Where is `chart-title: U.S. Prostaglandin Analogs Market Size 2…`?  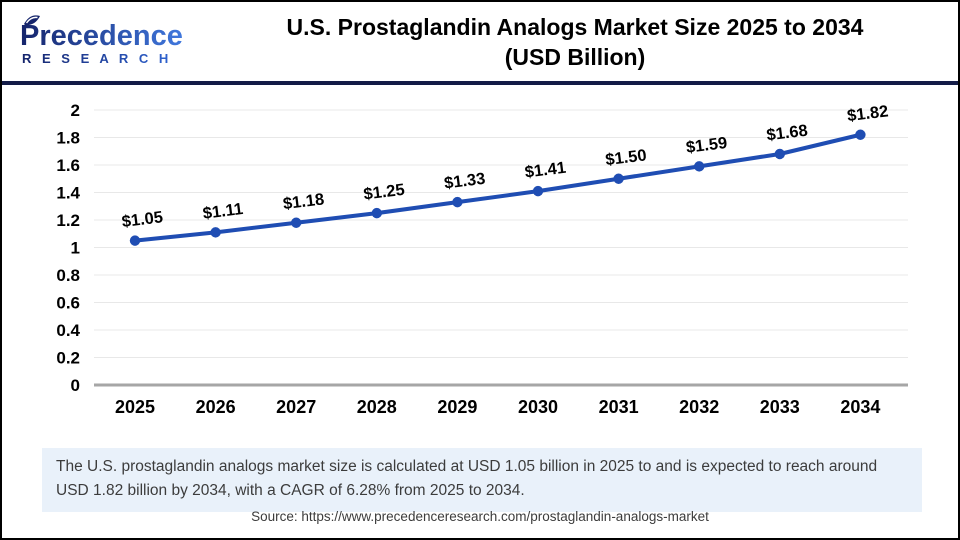 chart-title: U.S. Prostaglandin Analogs Market Size 2… is located at coordinates (582, 42).